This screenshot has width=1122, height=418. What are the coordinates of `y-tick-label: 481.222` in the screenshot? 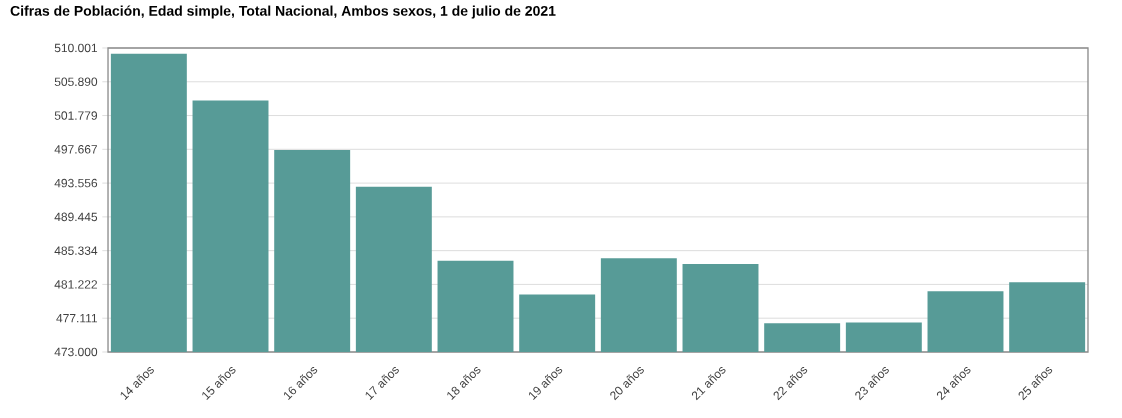 It's located at (75, 284).